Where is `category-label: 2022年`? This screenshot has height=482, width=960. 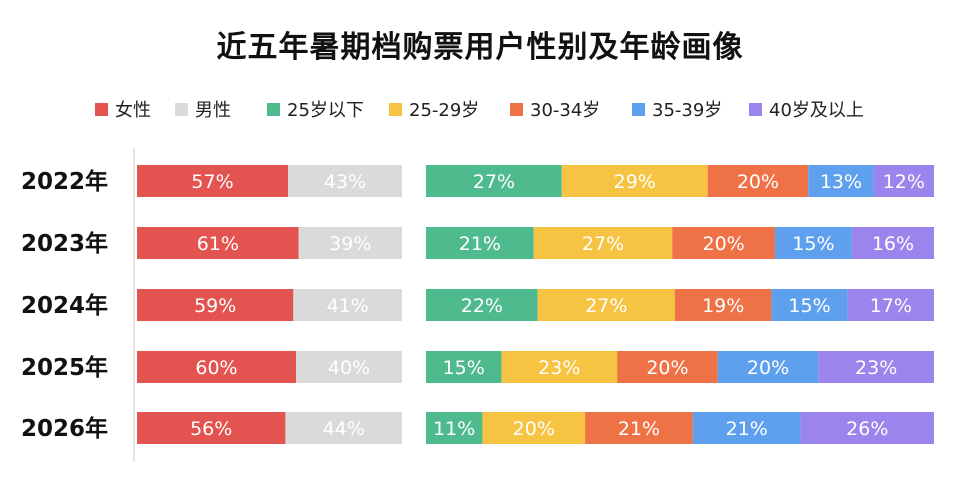 category-label: 2022年 is located at coordinates (64, 181).